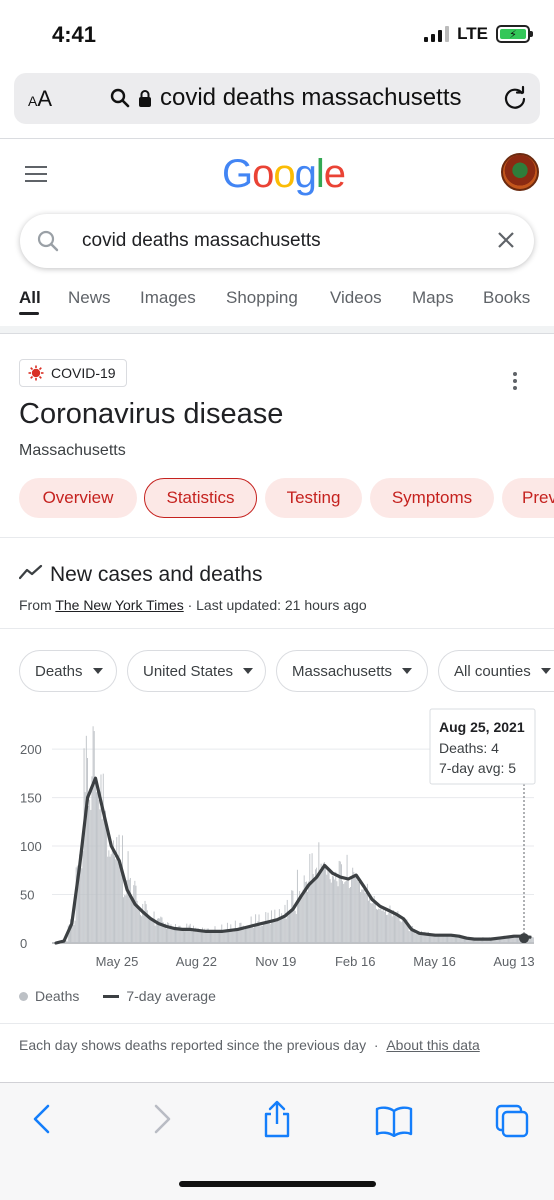 Image resolution: width=554 pixels, height=1200 pixels. I want to click on reload-icon, so click(515, 98).